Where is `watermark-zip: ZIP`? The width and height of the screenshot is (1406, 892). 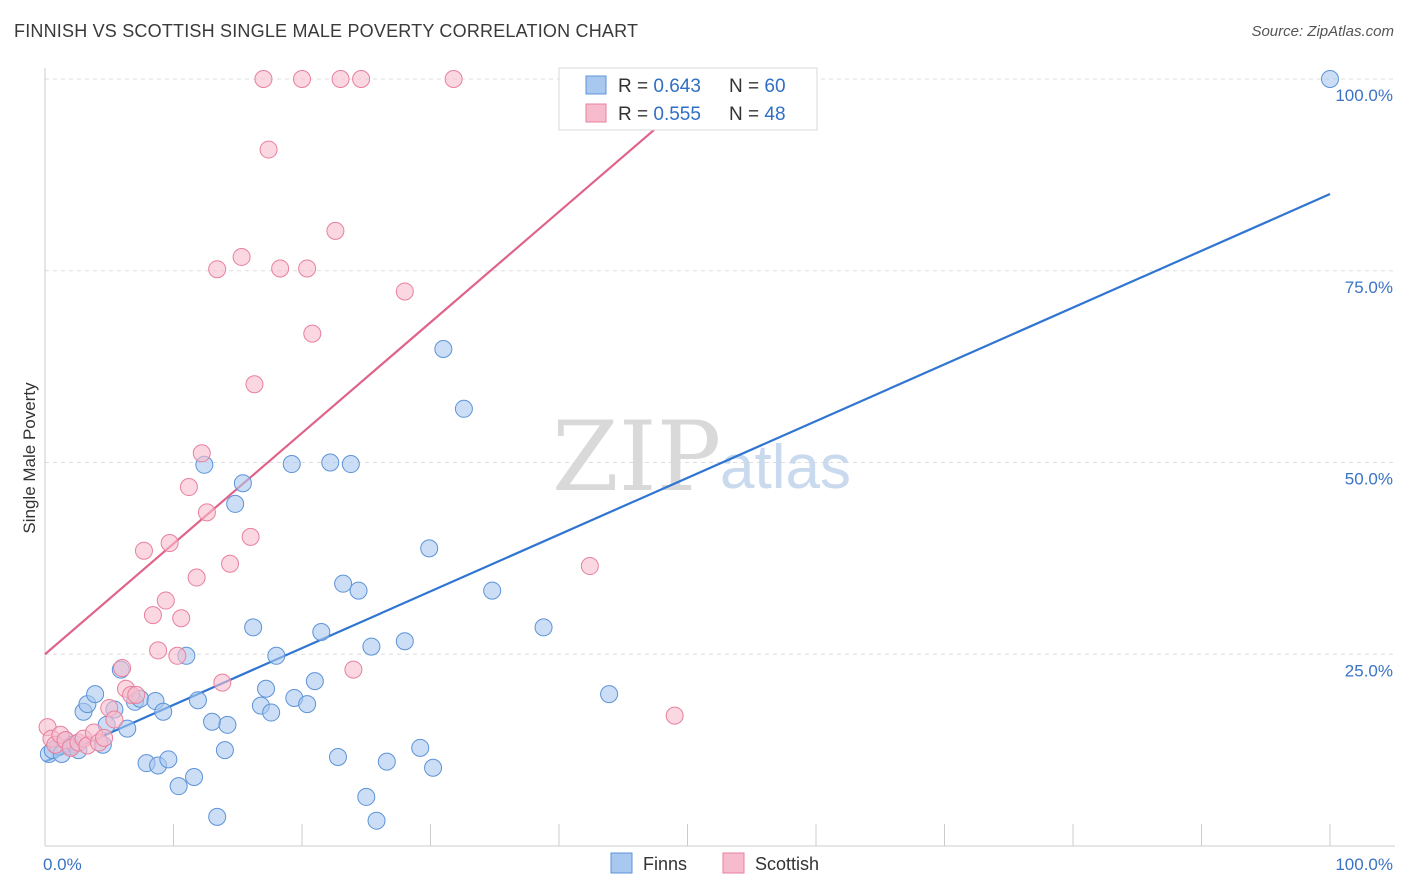
watermark-zip: ZIP is located at coordinates (636, 457).